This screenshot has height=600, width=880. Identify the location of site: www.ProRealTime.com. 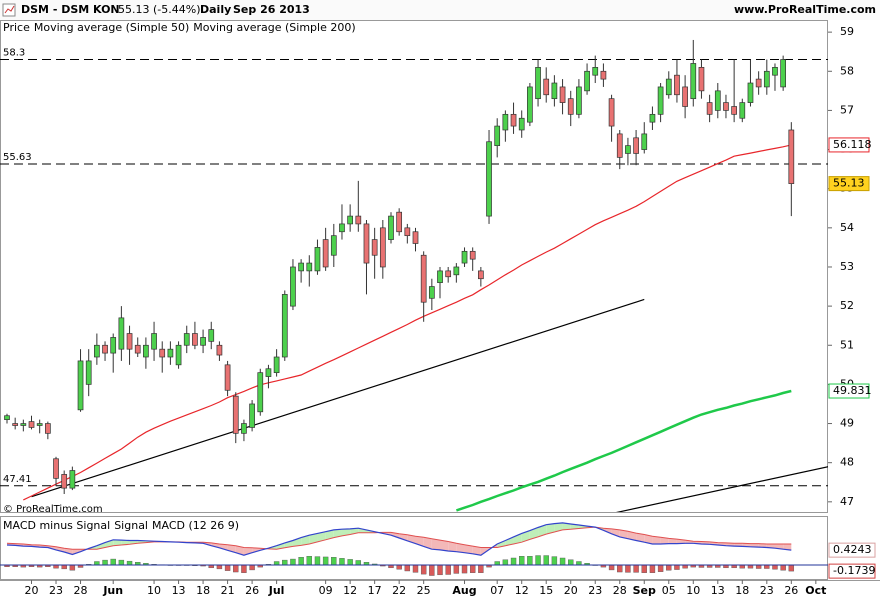
(805, 9).